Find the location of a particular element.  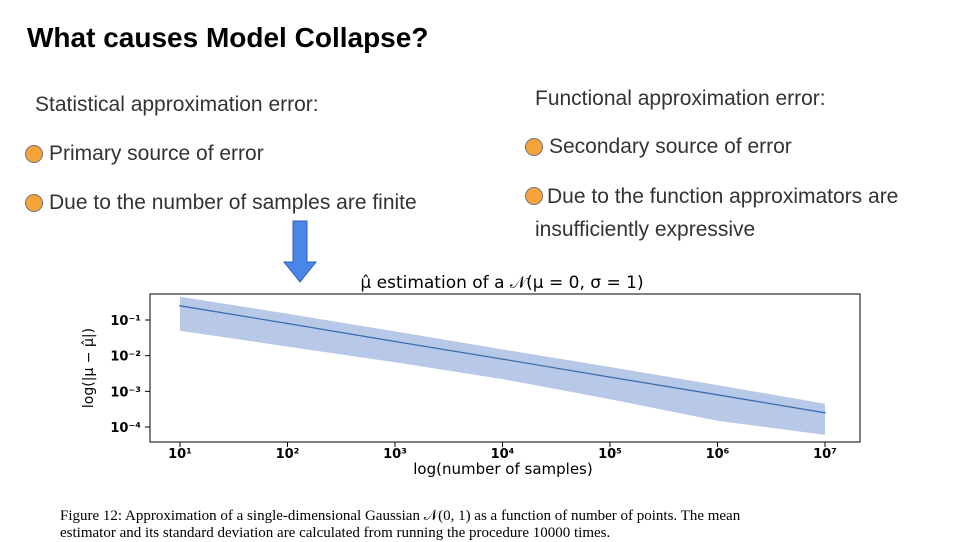

left-bullet-1: Primary source of error is located at coordinates (144, 154).